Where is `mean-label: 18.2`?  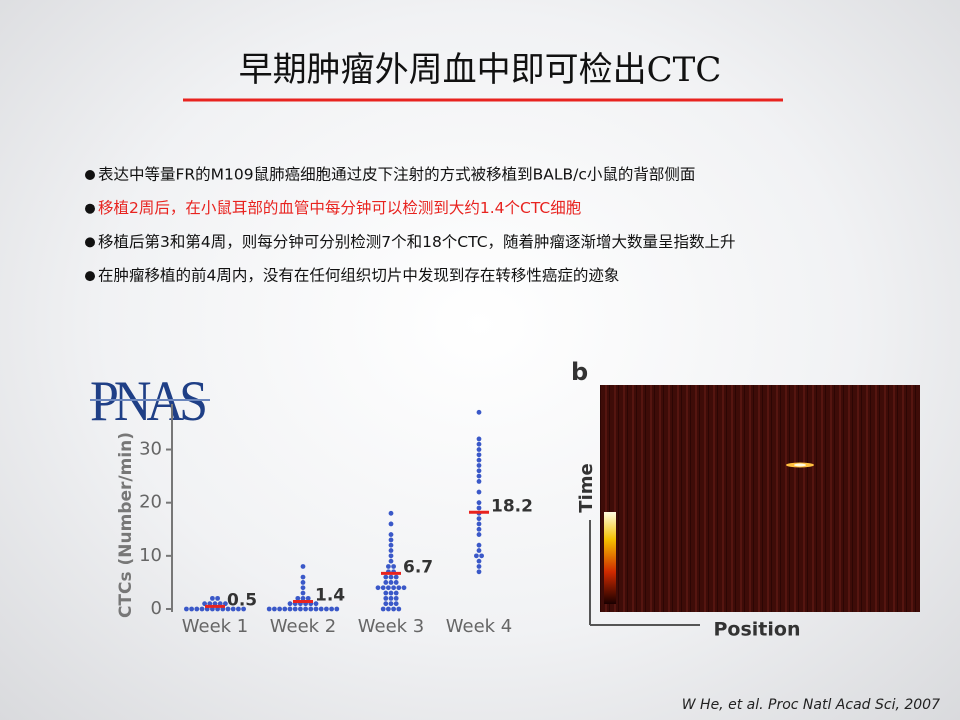
mean-label: 18.2 is located at coordinates (512, 506).